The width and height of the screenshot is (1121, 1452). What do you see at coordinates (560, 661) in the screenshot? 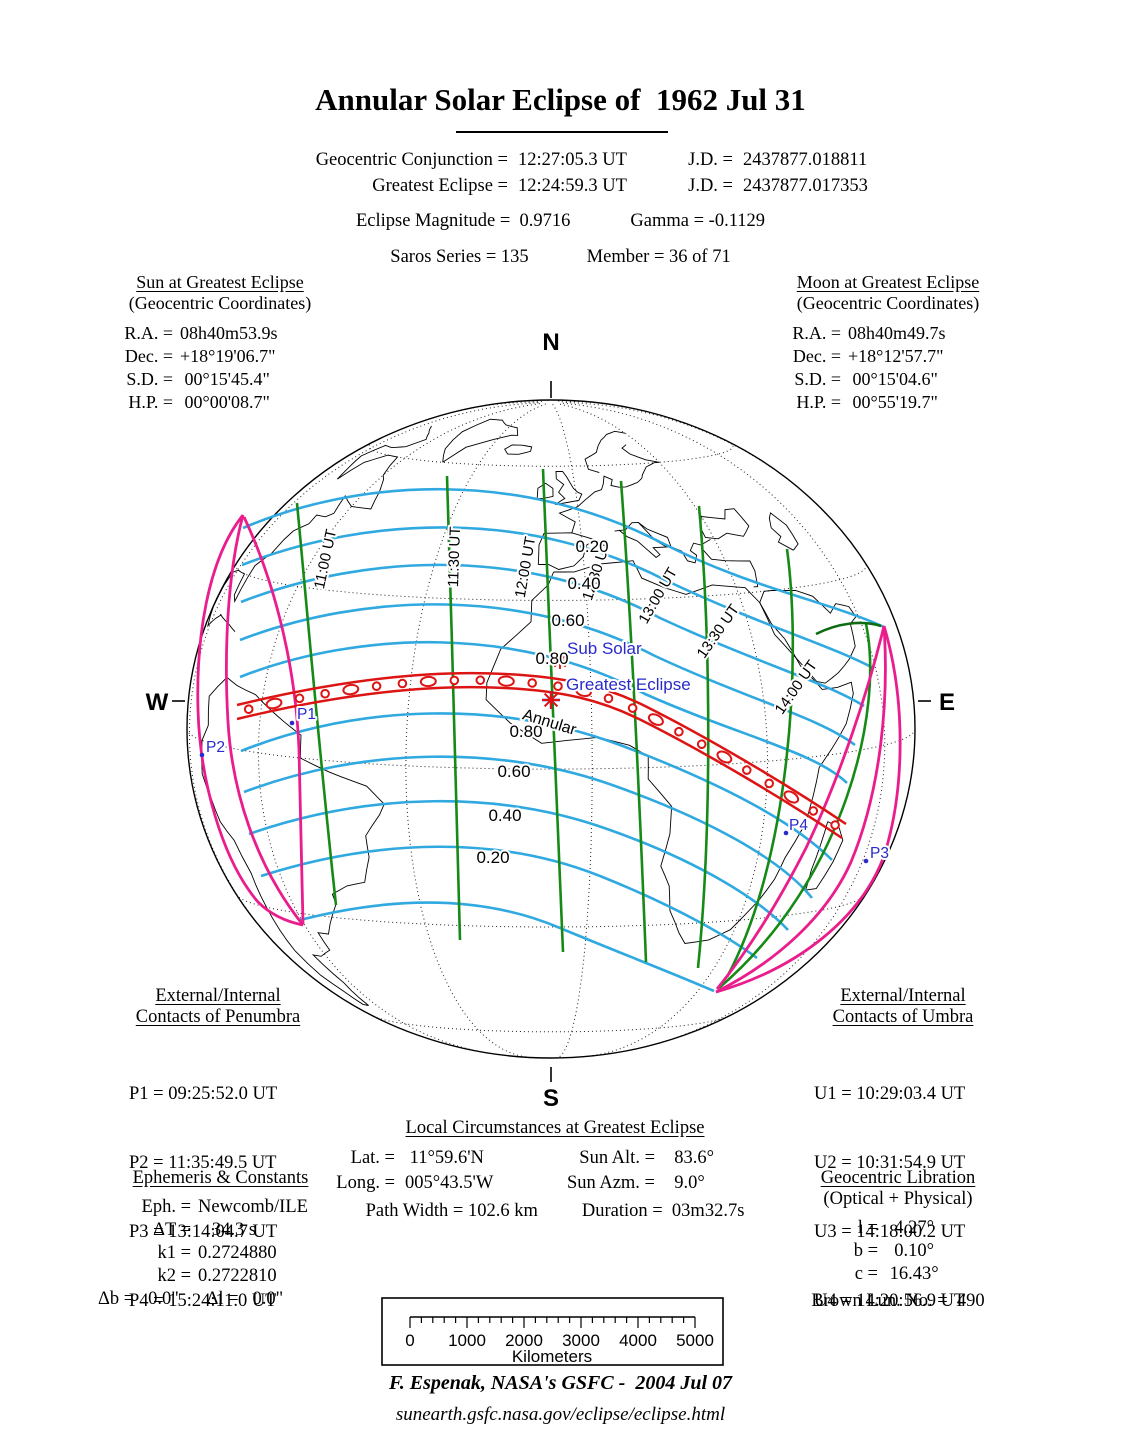
I see `sub-solar-star-marker` at bounding box center [560, 661].